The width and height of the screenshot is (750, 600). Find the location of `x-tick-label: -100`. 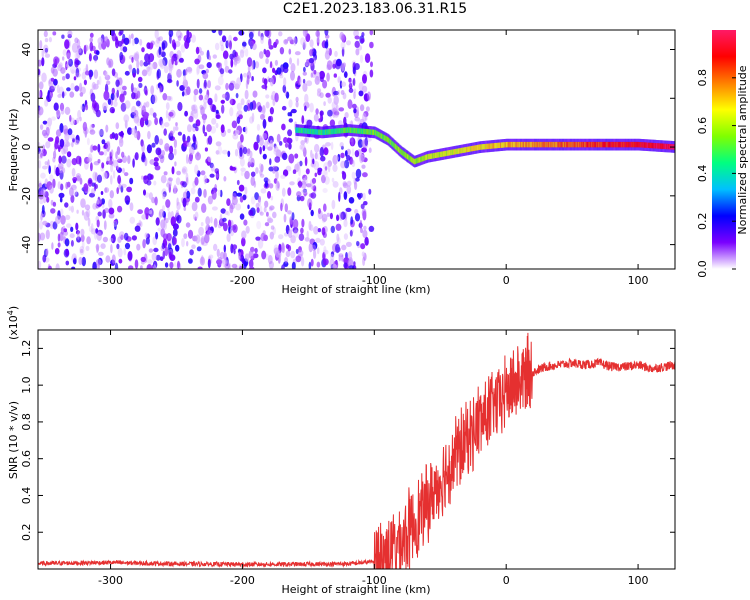

x-tick-label: -100 is located at coordinates (374, 580).